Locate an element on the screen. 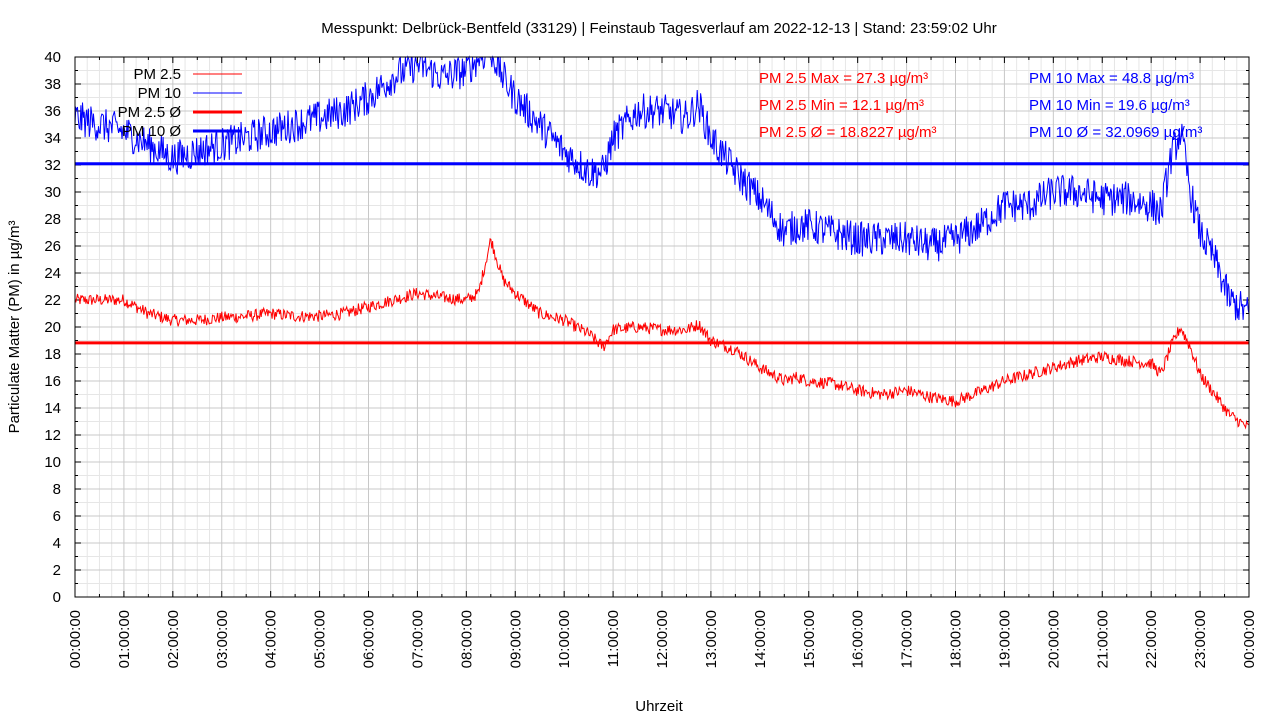  x-tick-label: 08:00:00 is located at coordinates (466, 639).